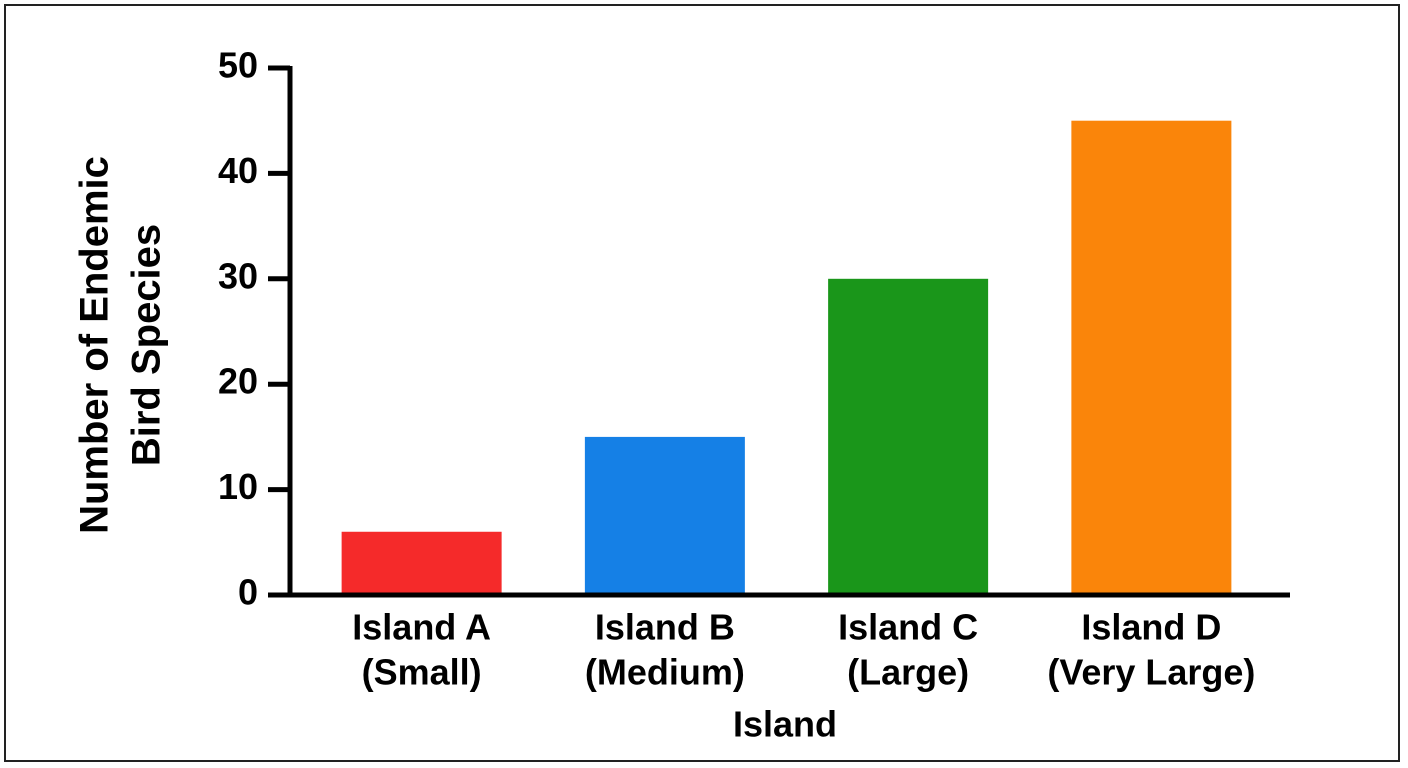 The height and width of the screenshot is (768, 1408). Describe the element at coordinates (1151, 627) in the screenshot. I see `x-tick-label: Island D` at that location.